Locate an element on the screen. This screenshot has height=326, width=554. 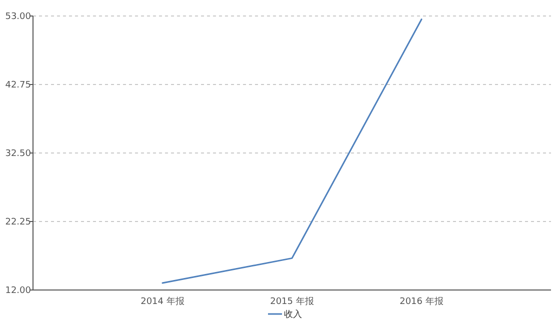
y-tick-label: 22.25 is located at coordinates (18, 223).